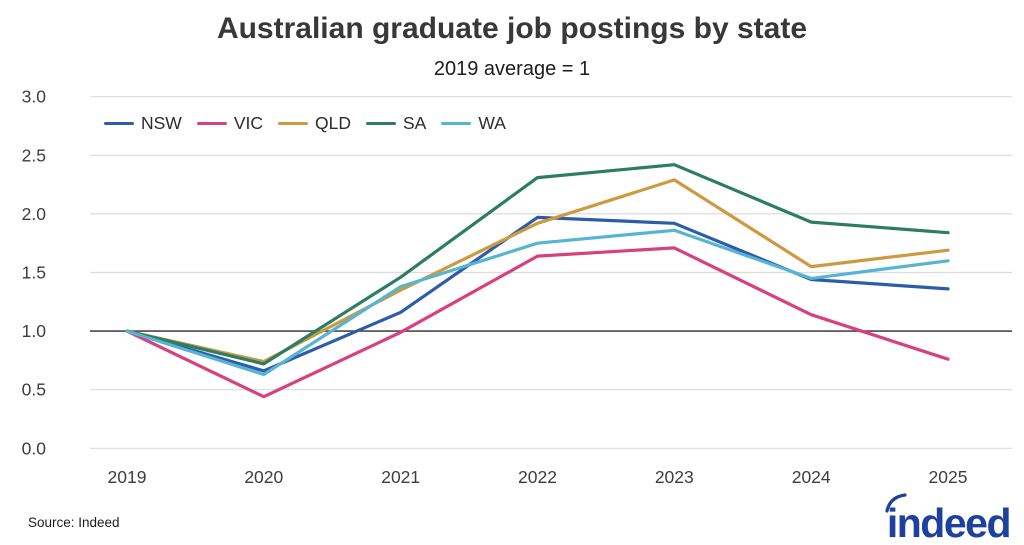 The height and width of the screenshot is (545, 1024). Describe the element at coordinates (415, 123) in the screenshot. I see `legend-label: SA` at that location.